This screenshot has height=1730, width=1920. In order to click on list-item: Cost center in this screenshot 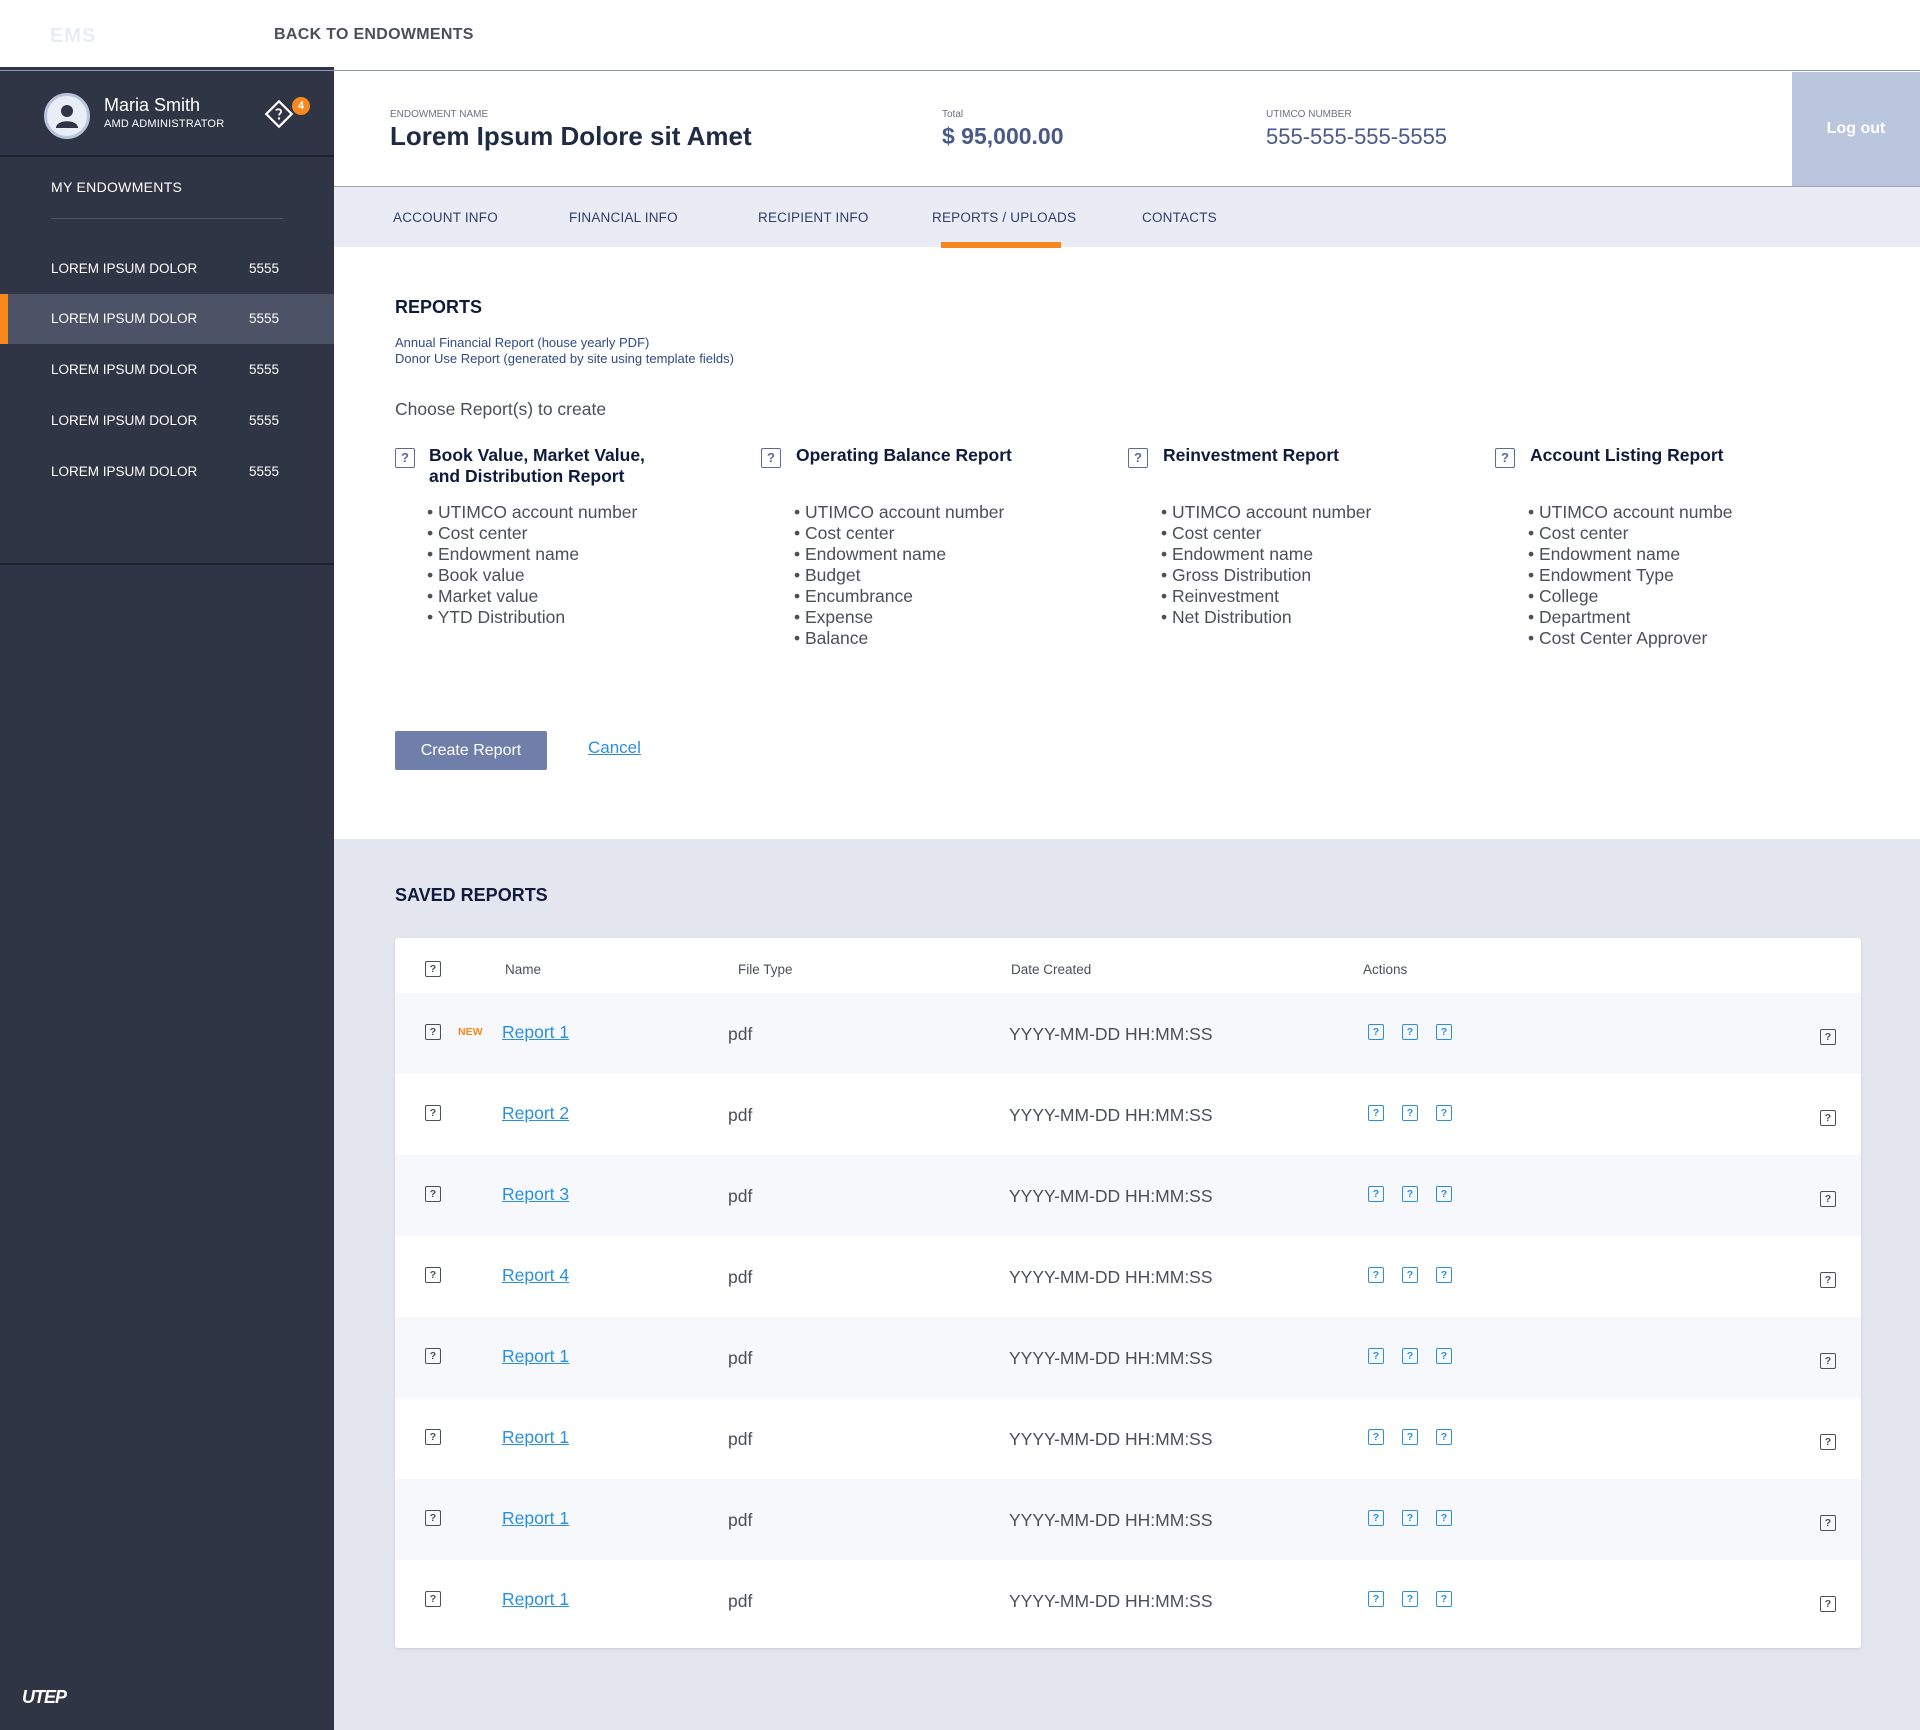, I will do `click(532, 533)`.